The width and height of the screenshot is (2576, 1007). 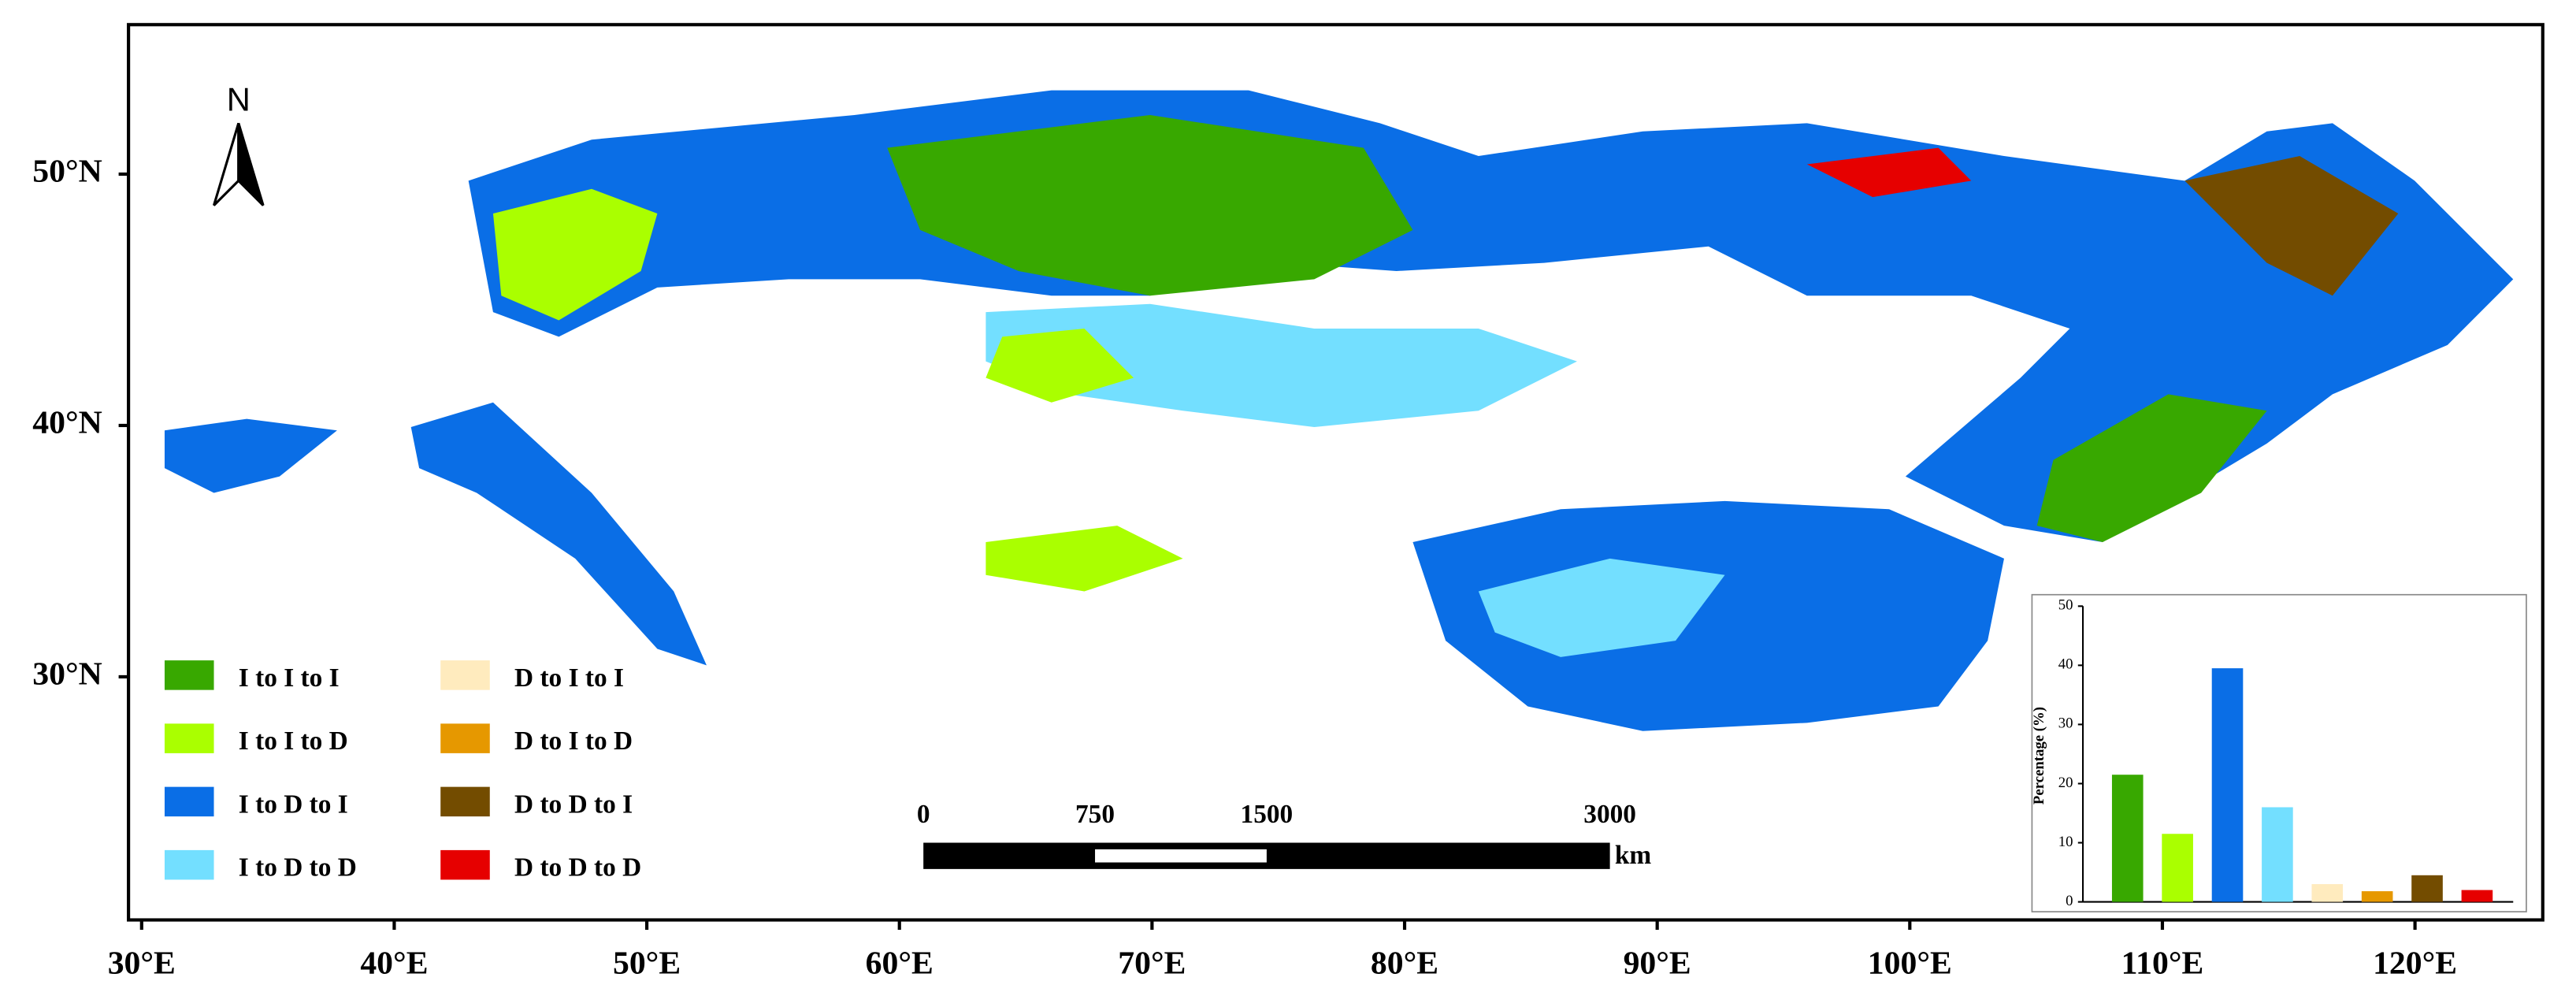 I want to click on inset-y-label: Percentage (%), so click(x=2039, y=756).